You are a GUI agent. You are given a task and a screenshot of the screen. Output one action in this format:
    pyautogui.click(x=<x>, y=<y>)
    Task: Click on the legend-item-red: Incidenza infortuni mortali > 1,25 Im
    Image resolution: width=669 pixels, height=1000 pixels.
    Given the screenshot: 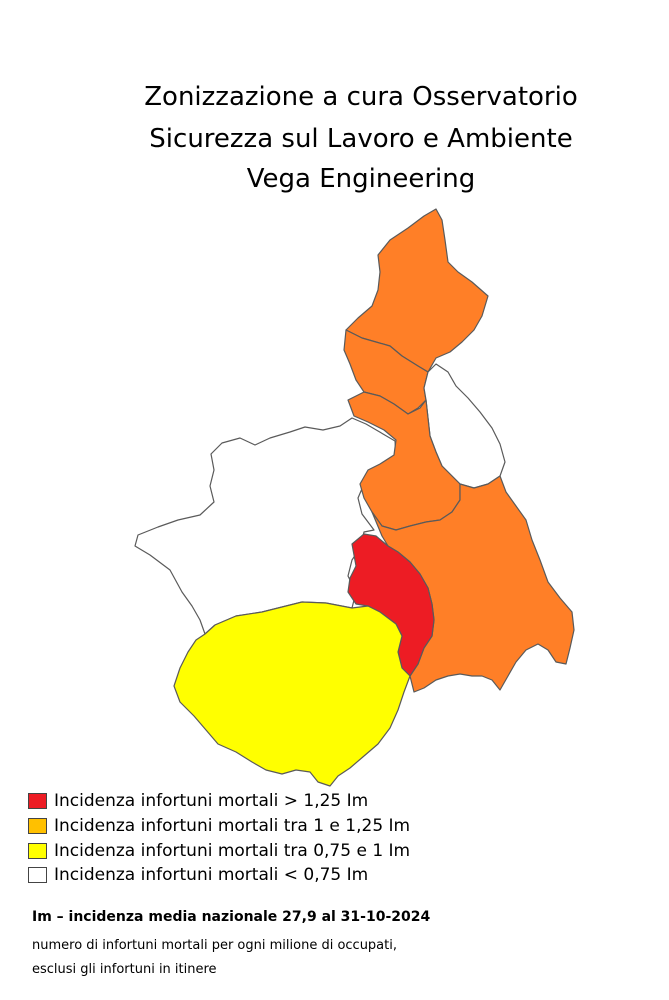 What is the action you would take?
    pyautogui.click(x=198, y=801)
    